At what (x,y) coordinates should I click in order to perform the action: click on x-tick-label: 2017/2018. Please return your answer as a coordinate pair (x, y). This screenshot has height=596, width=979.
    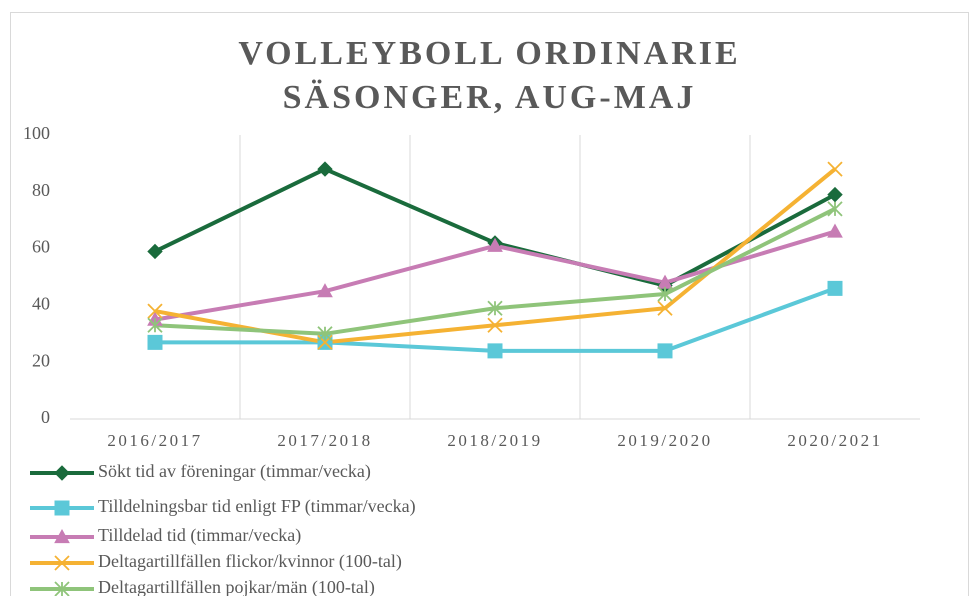
    Looking at the image, I should click on (324, 440).